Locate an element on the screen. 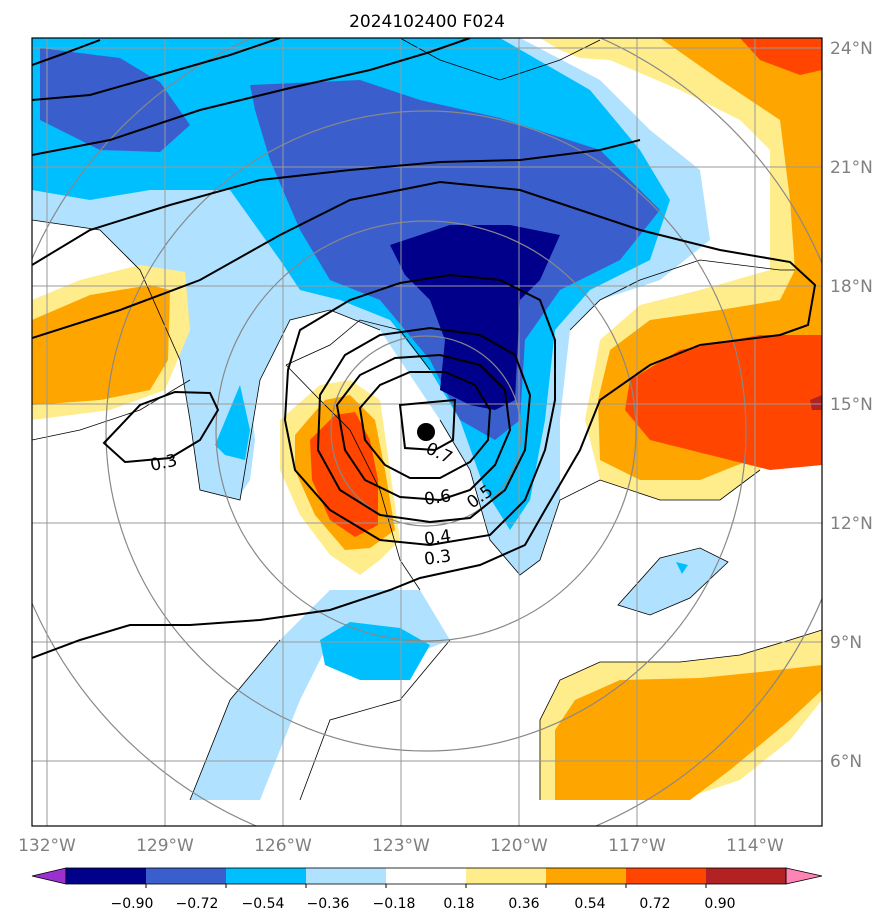 The height and width of the screenshot is (924, 892). colorbar-tick-label: 0.18 is located at coordinates (458, 904).